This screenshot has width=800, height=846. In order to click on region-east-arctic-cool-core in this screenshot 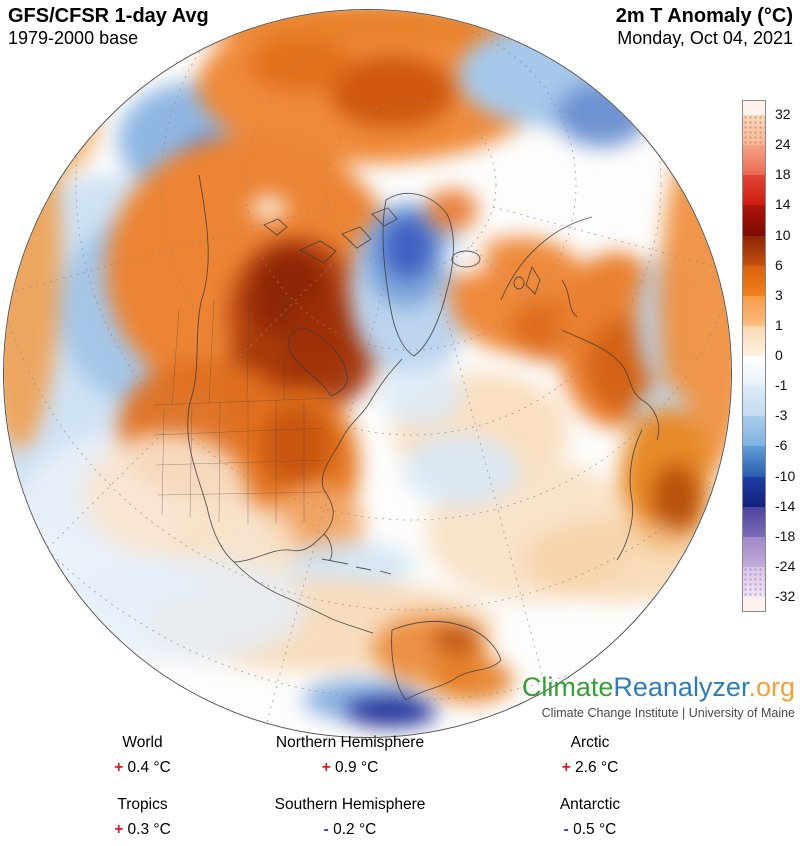, I will do `click(602, 115)`.